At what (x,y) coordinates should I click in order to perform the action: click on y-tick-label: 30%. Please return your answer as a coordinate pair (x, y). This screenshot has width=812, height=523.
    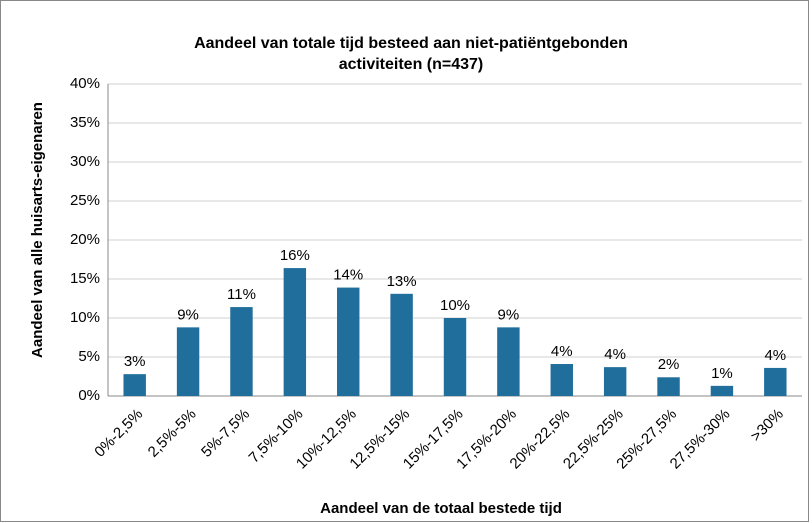
    Looking at the image, I should click on (85, 161).